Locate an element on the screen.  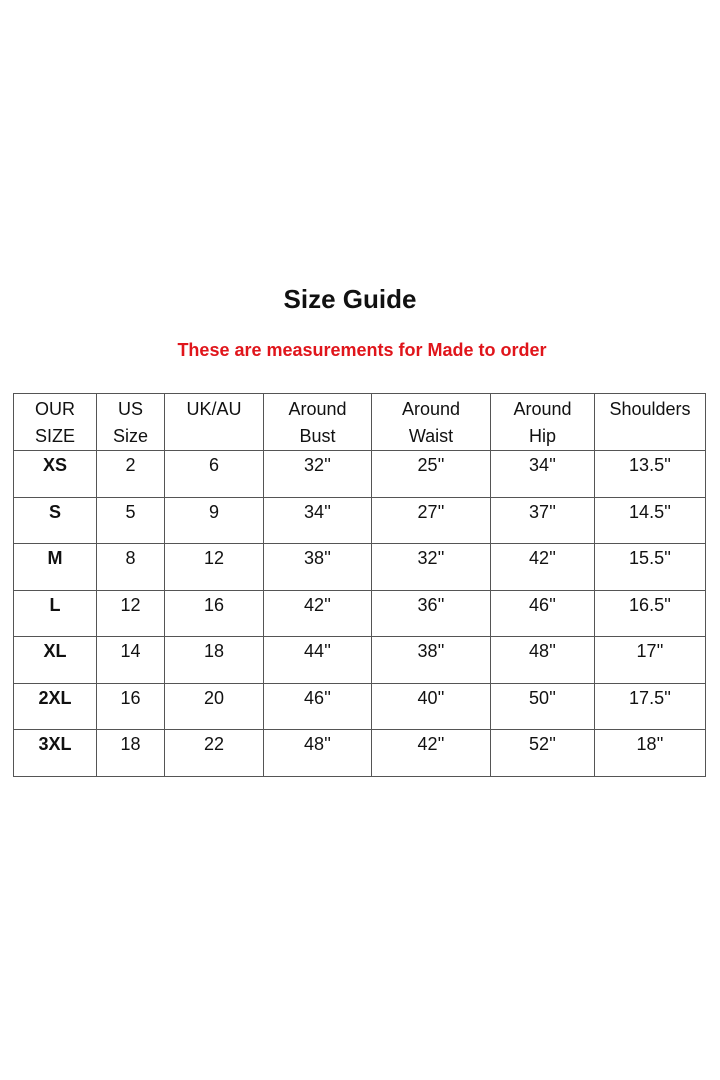
size-label-cell: S is located at coordinates (55, 520).